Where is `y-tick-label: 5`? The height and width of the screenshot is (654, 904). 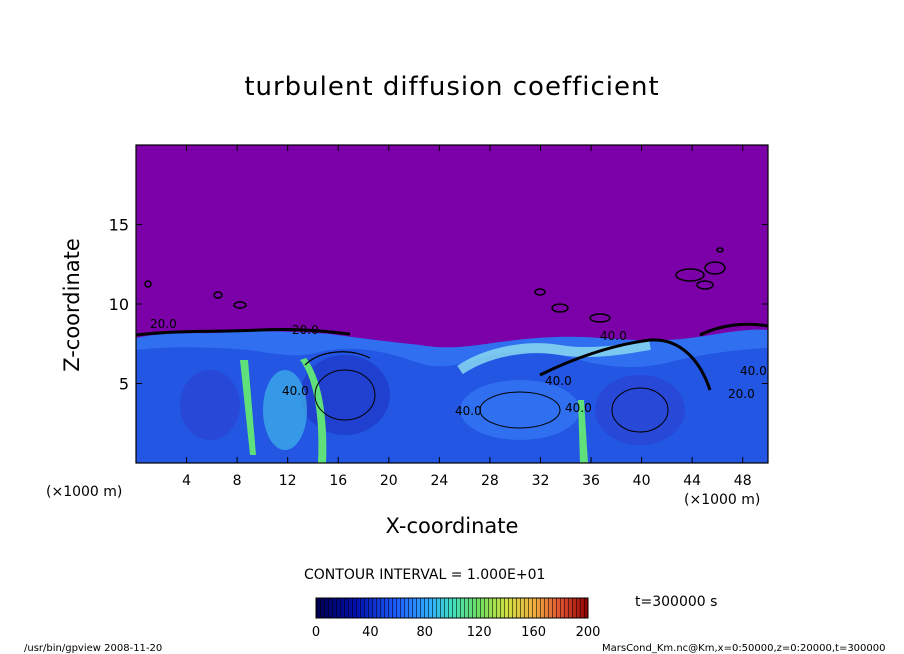 y-tick-label: 5 is located at coordinates (124, 384).